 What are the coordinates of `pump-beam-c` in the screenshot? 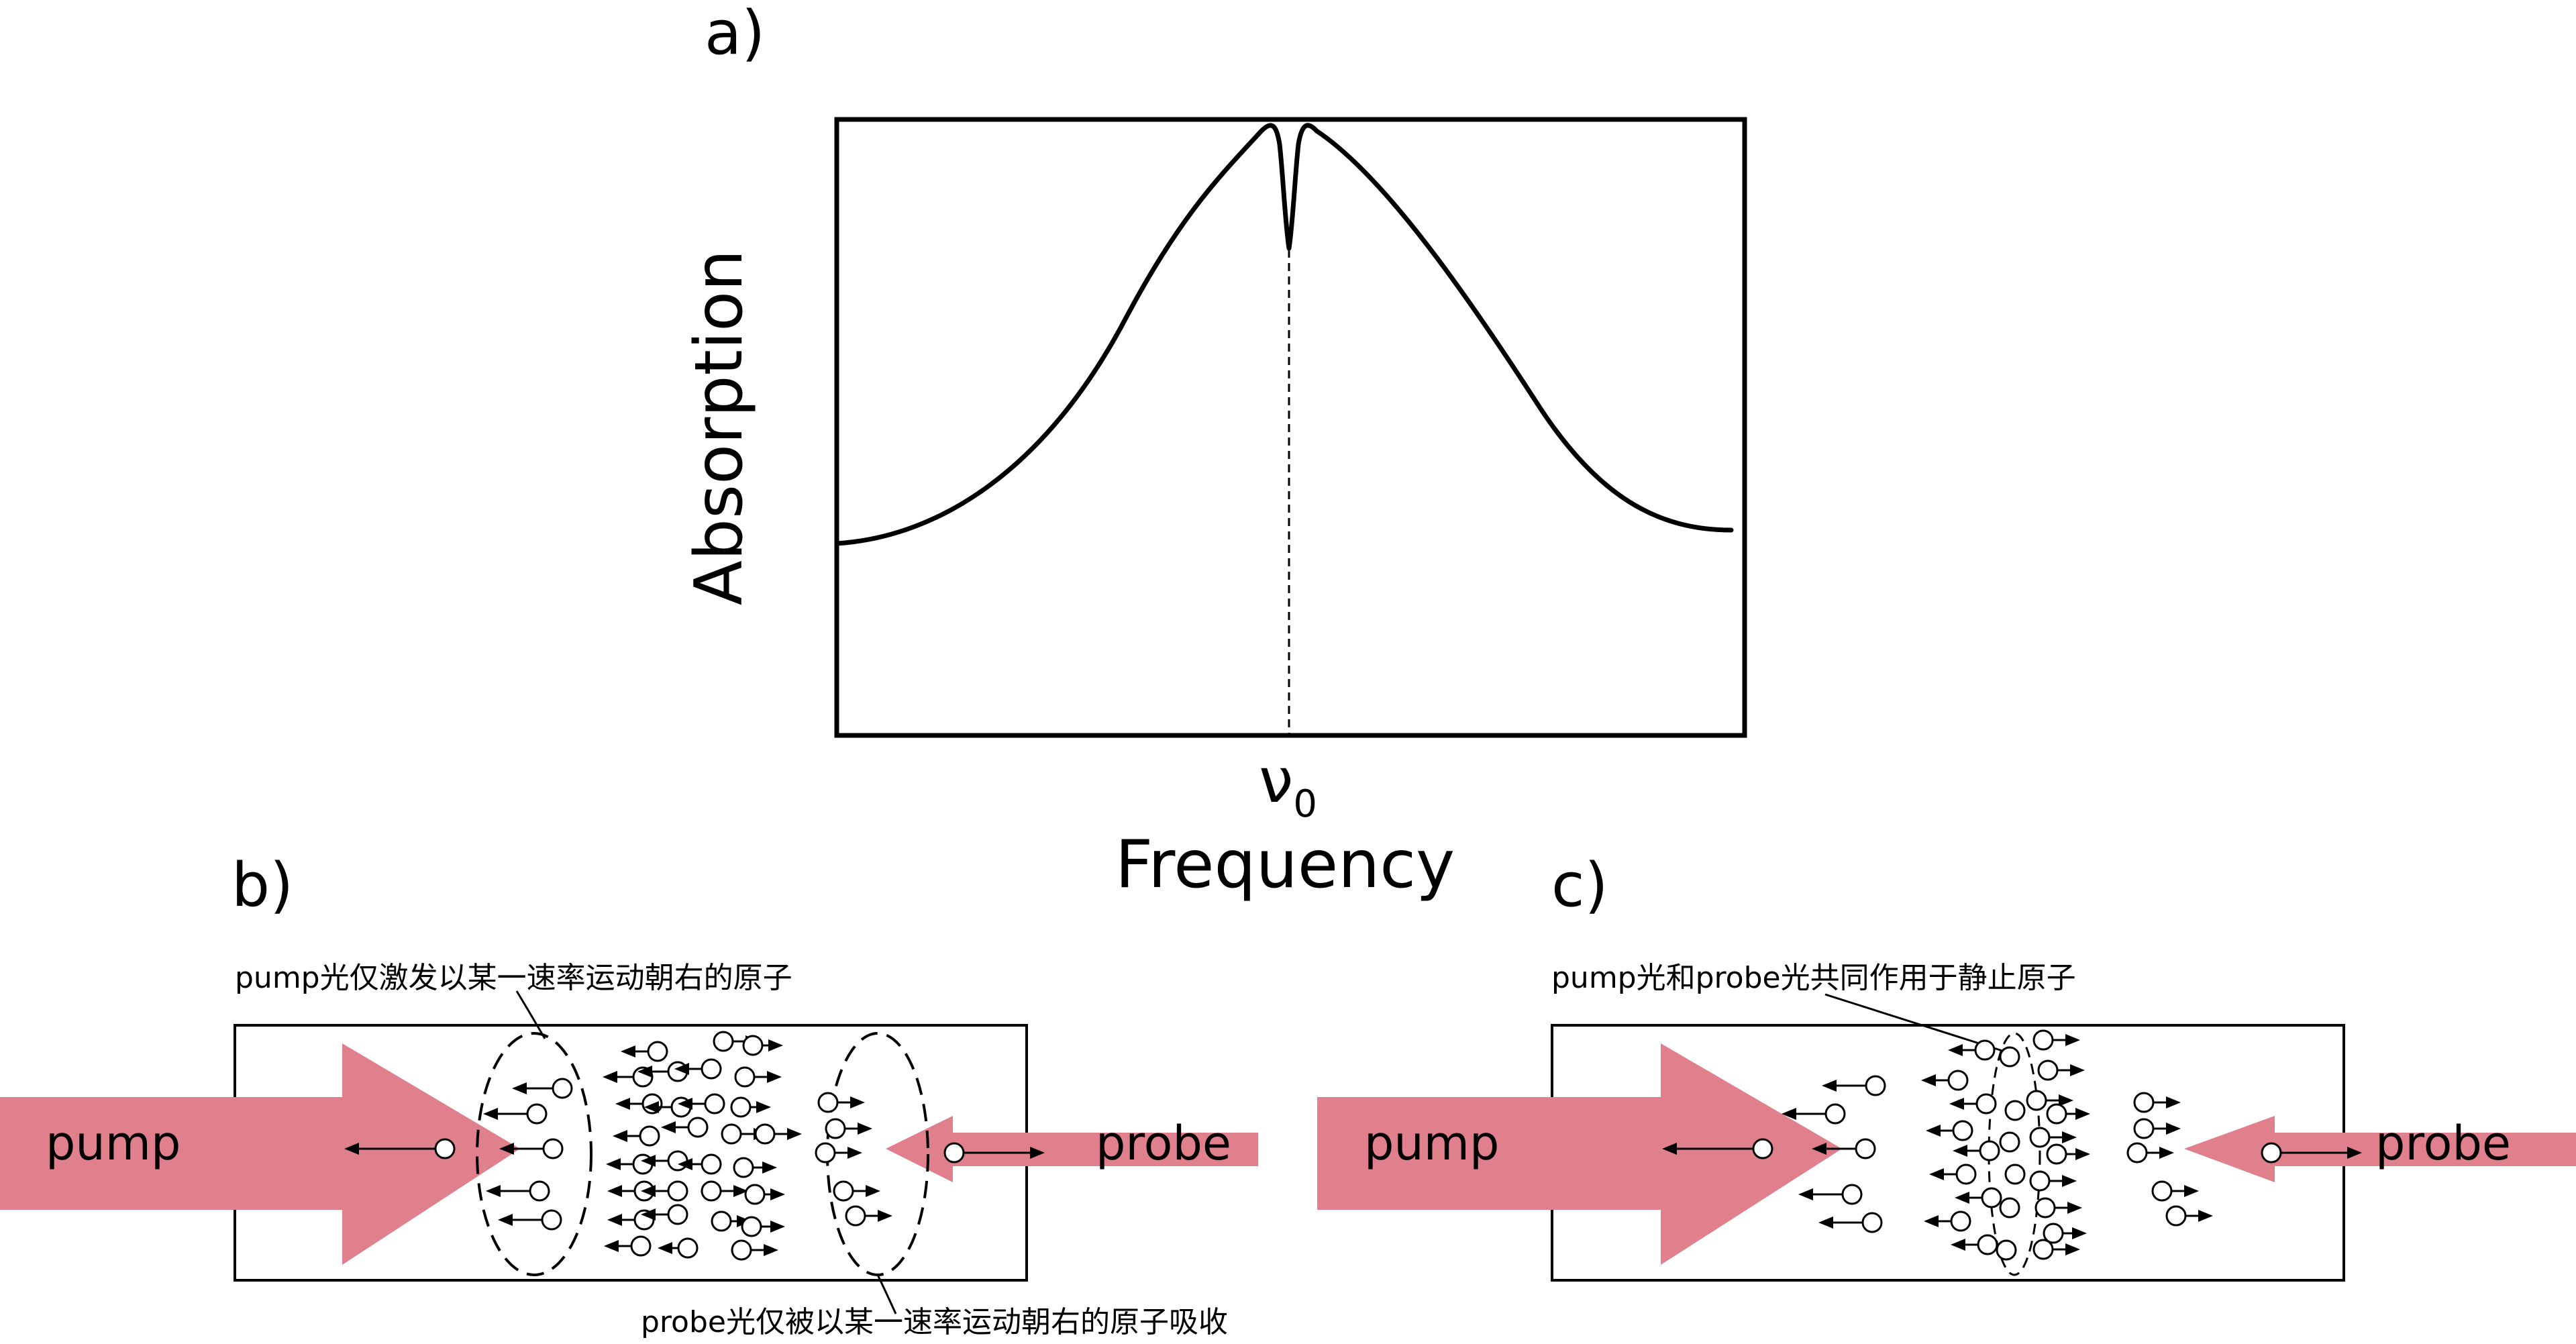 It's located at (1579, 1154).